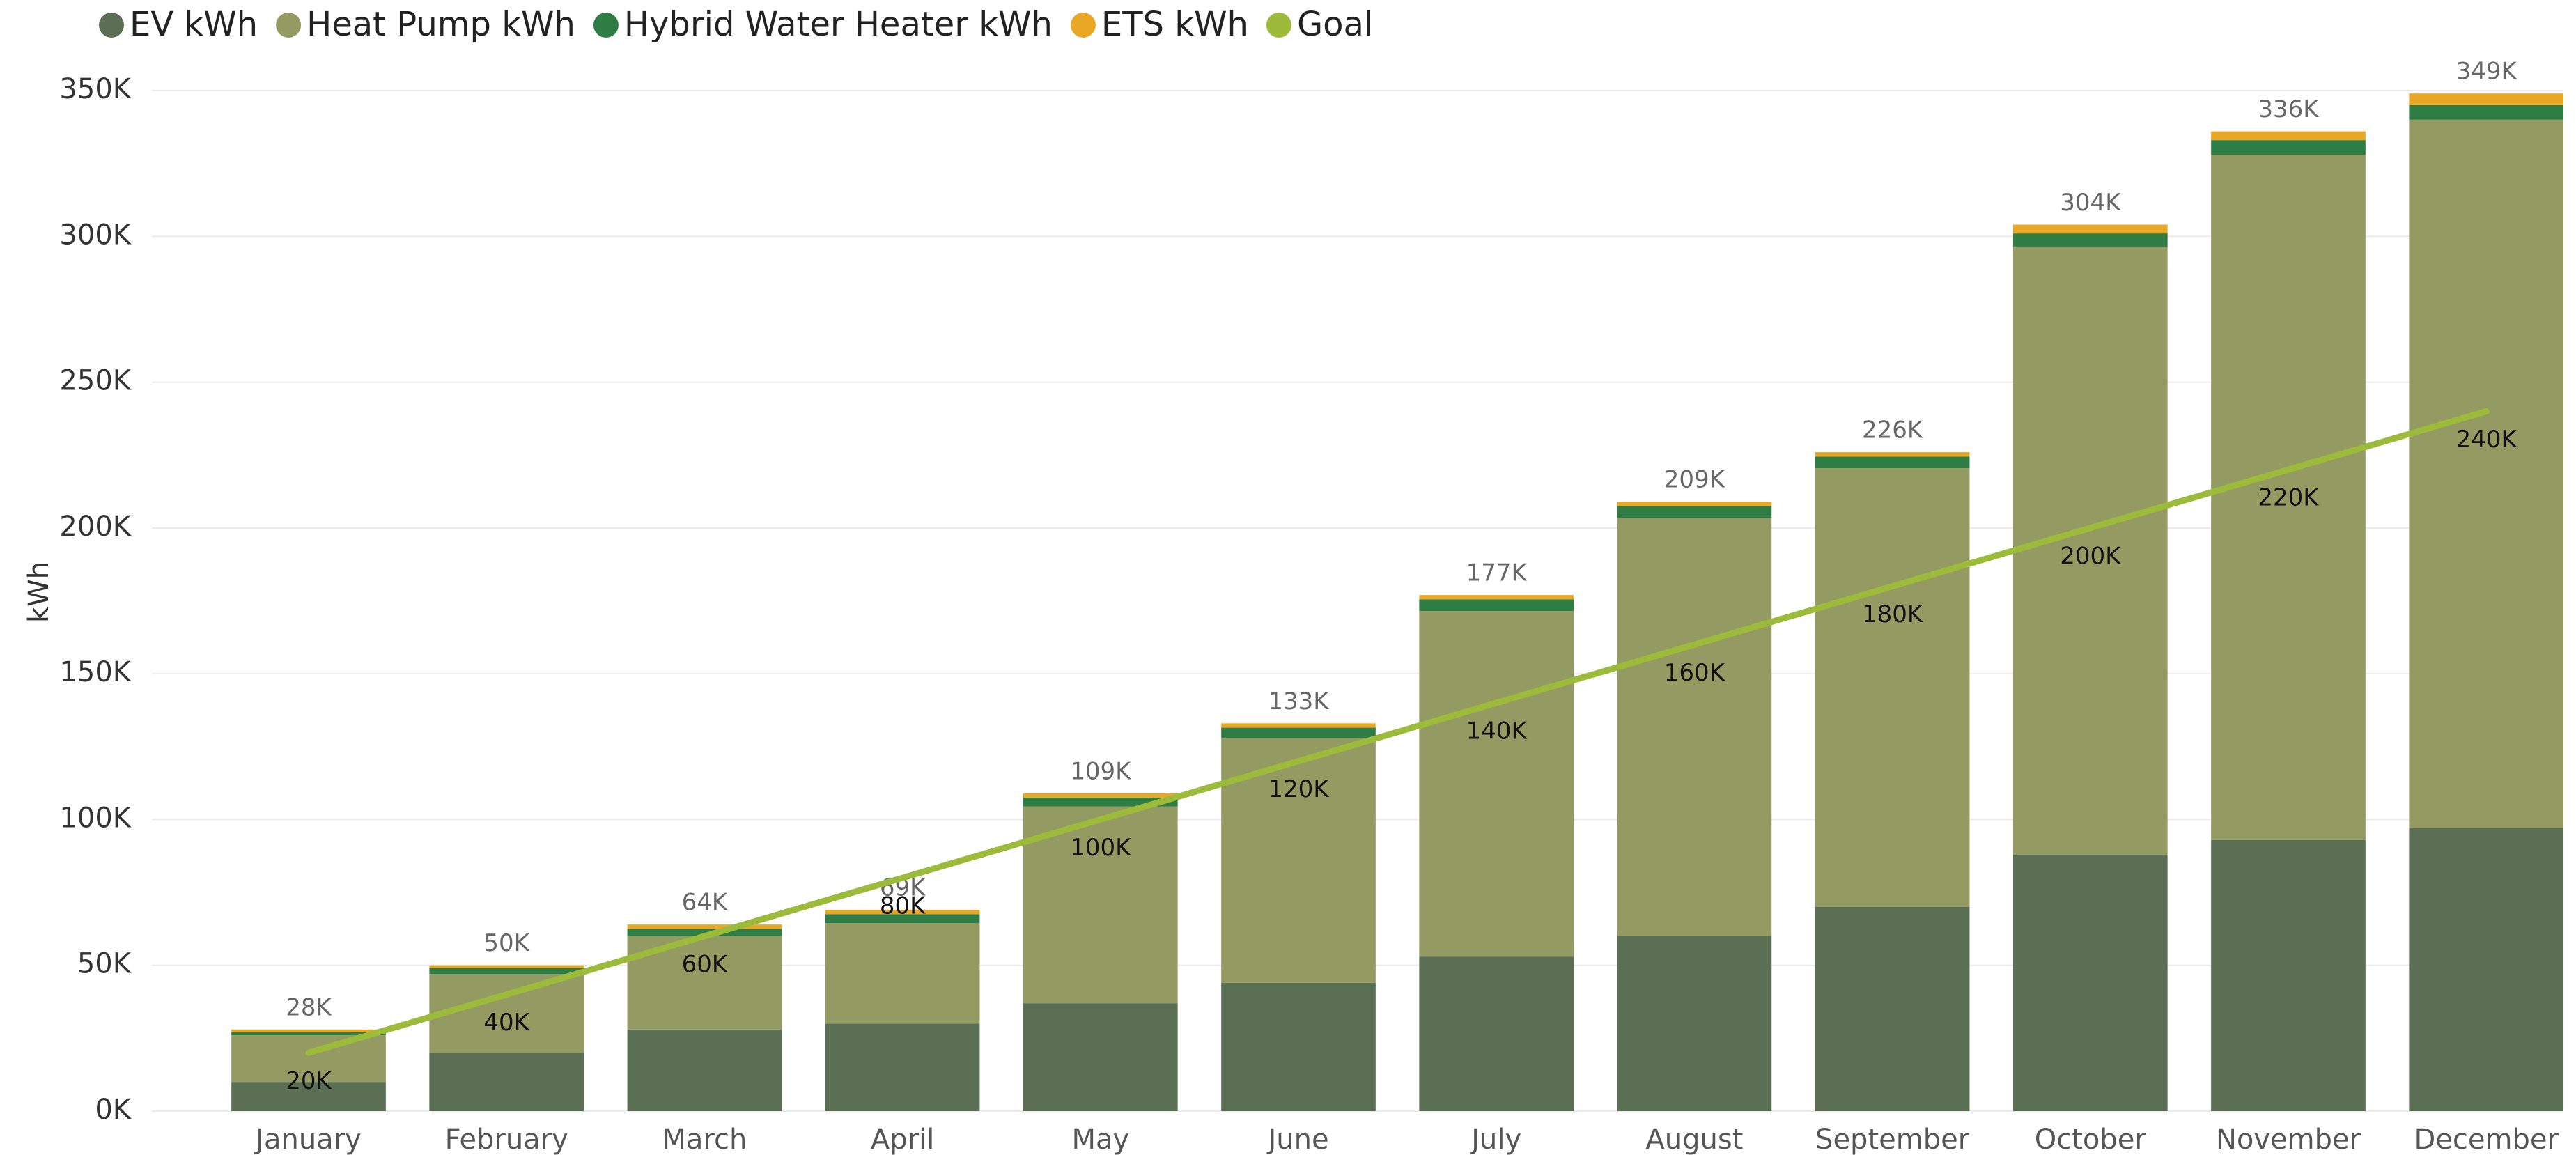 The image size is (2576, 1155). Describe the element at coordinates (1695, 673) in the screenshot. I see `goal-label: 160K` at that location.